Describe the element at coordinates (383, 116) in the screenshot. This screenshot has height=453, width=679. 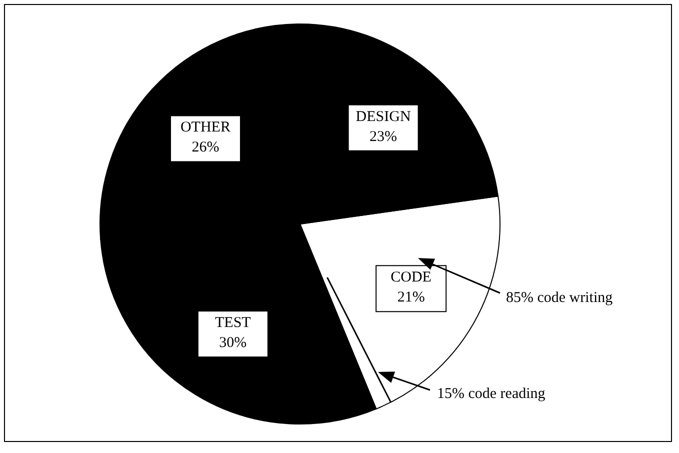
I see `slice-label: DESIGN` at that location.